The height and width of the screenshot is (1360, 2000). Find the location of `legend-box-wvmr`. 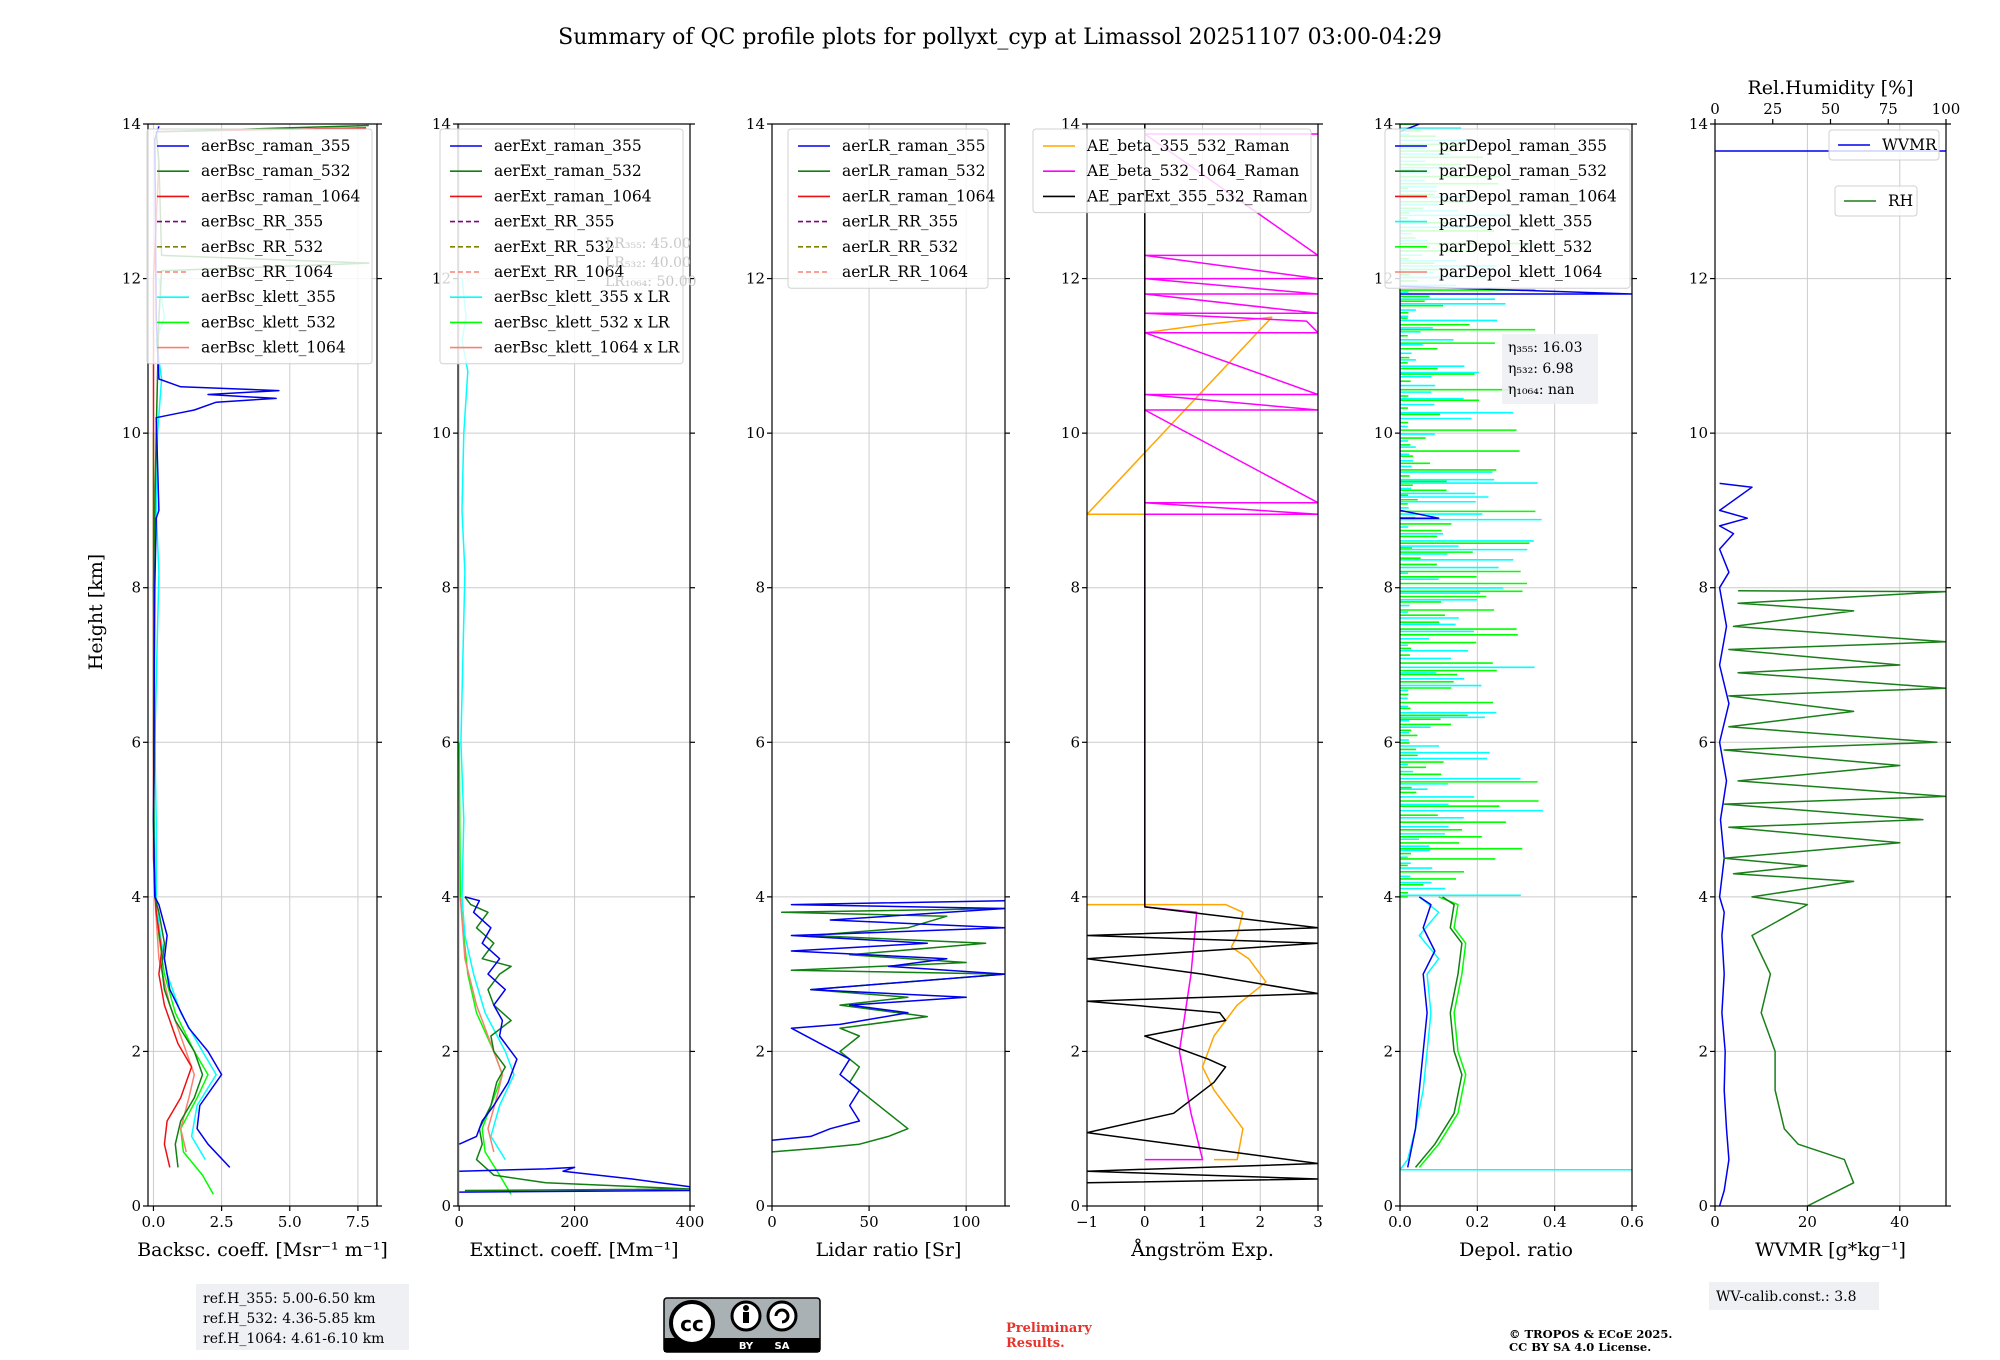

legend-box-wvmr is located at coordinates (1884, 145).